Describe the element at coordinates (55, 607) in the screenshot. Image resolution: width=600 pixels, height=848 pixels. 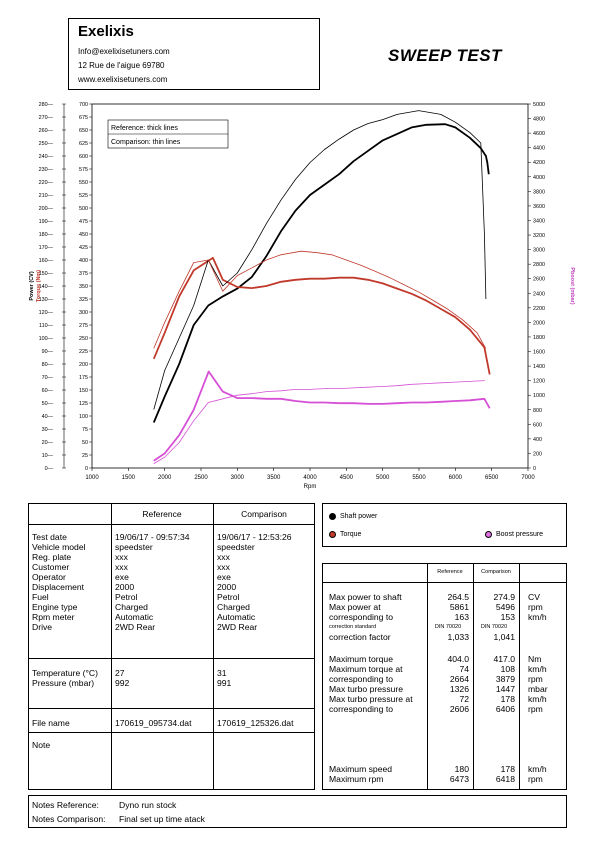
I see `left_table.rows-label: Engine type` at that location.